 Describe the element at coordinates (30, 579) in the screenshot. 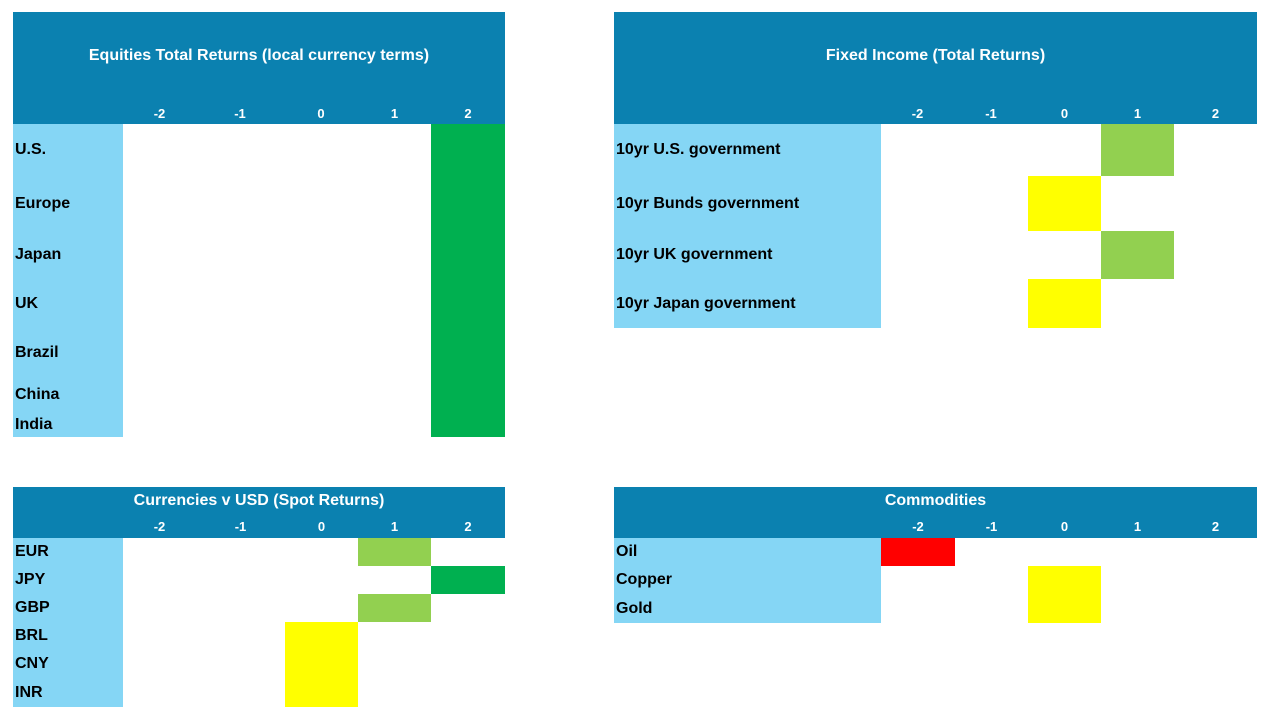

I see `row-label: JPY` at that location.